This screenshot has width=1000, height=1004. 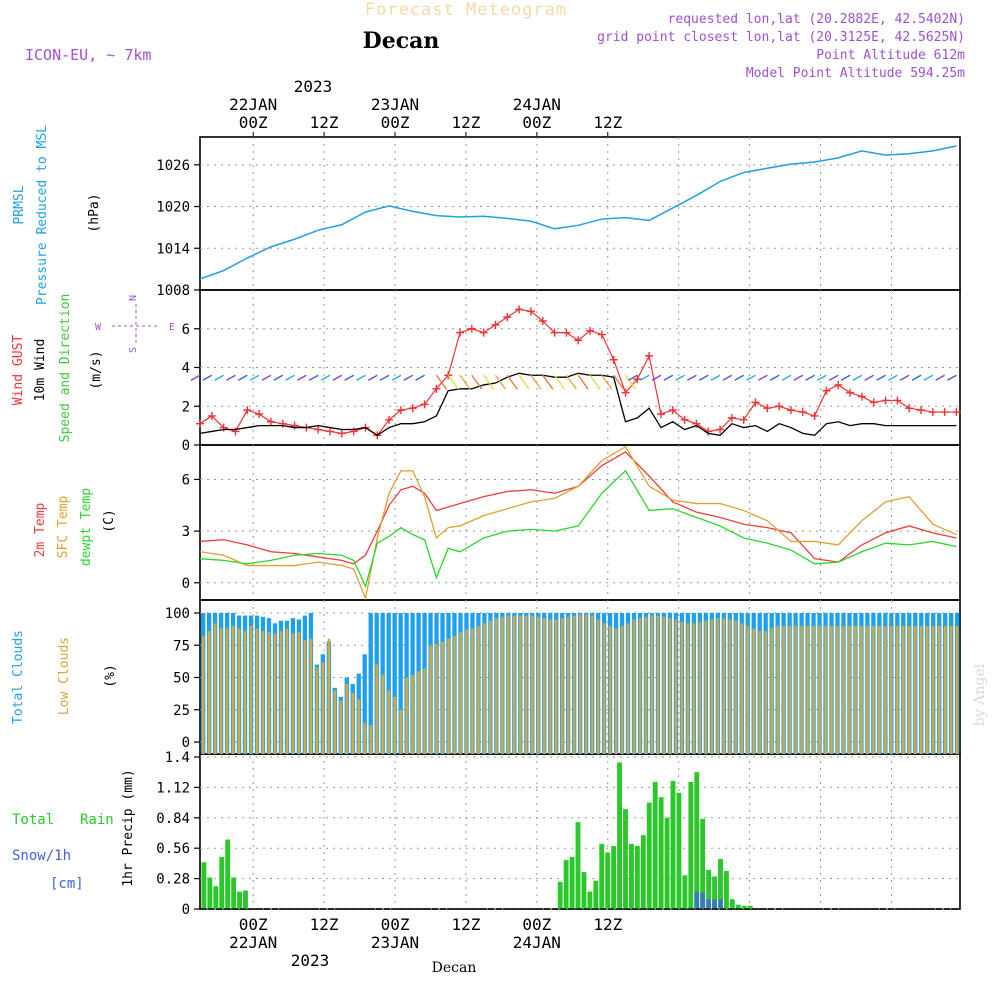 I want to click on ytick-label-3-1: 25, so click(x=181, y=711).